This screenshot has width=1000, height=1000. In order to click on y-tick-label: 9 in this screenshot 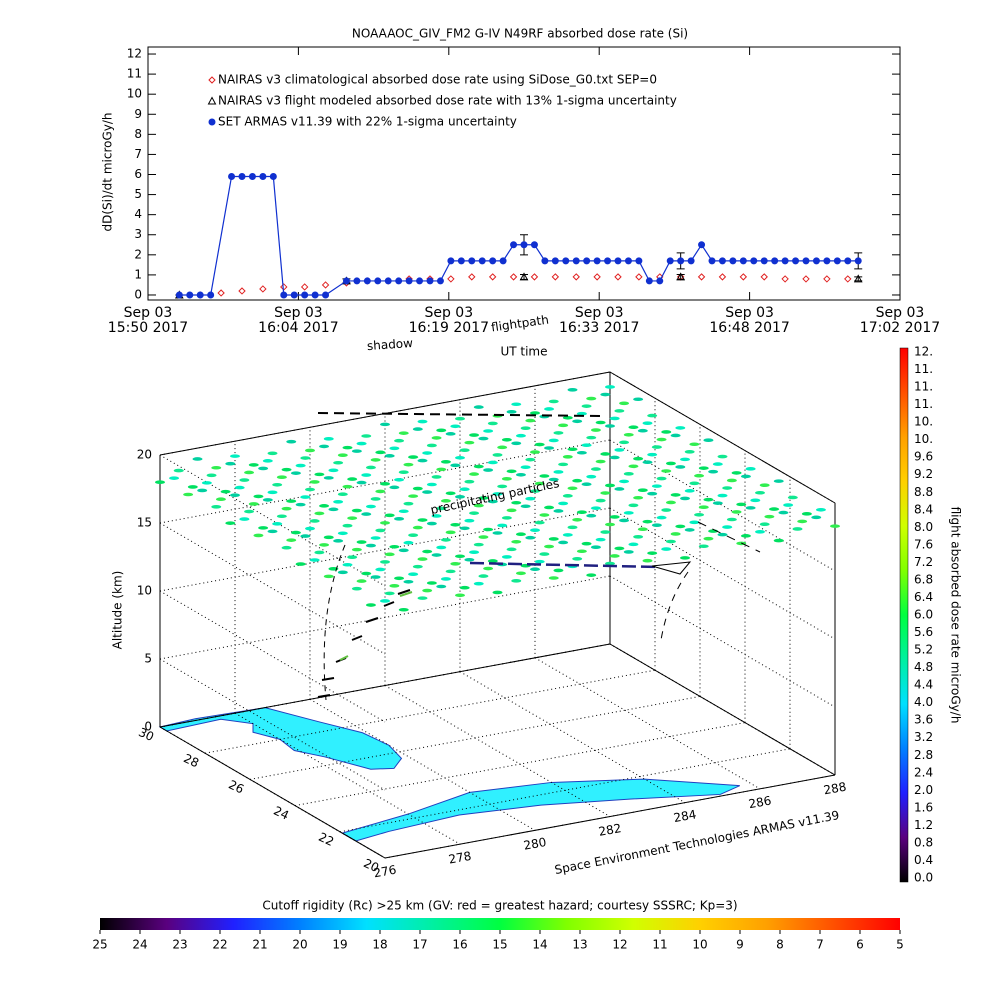, I will do `click(138, 114)`.